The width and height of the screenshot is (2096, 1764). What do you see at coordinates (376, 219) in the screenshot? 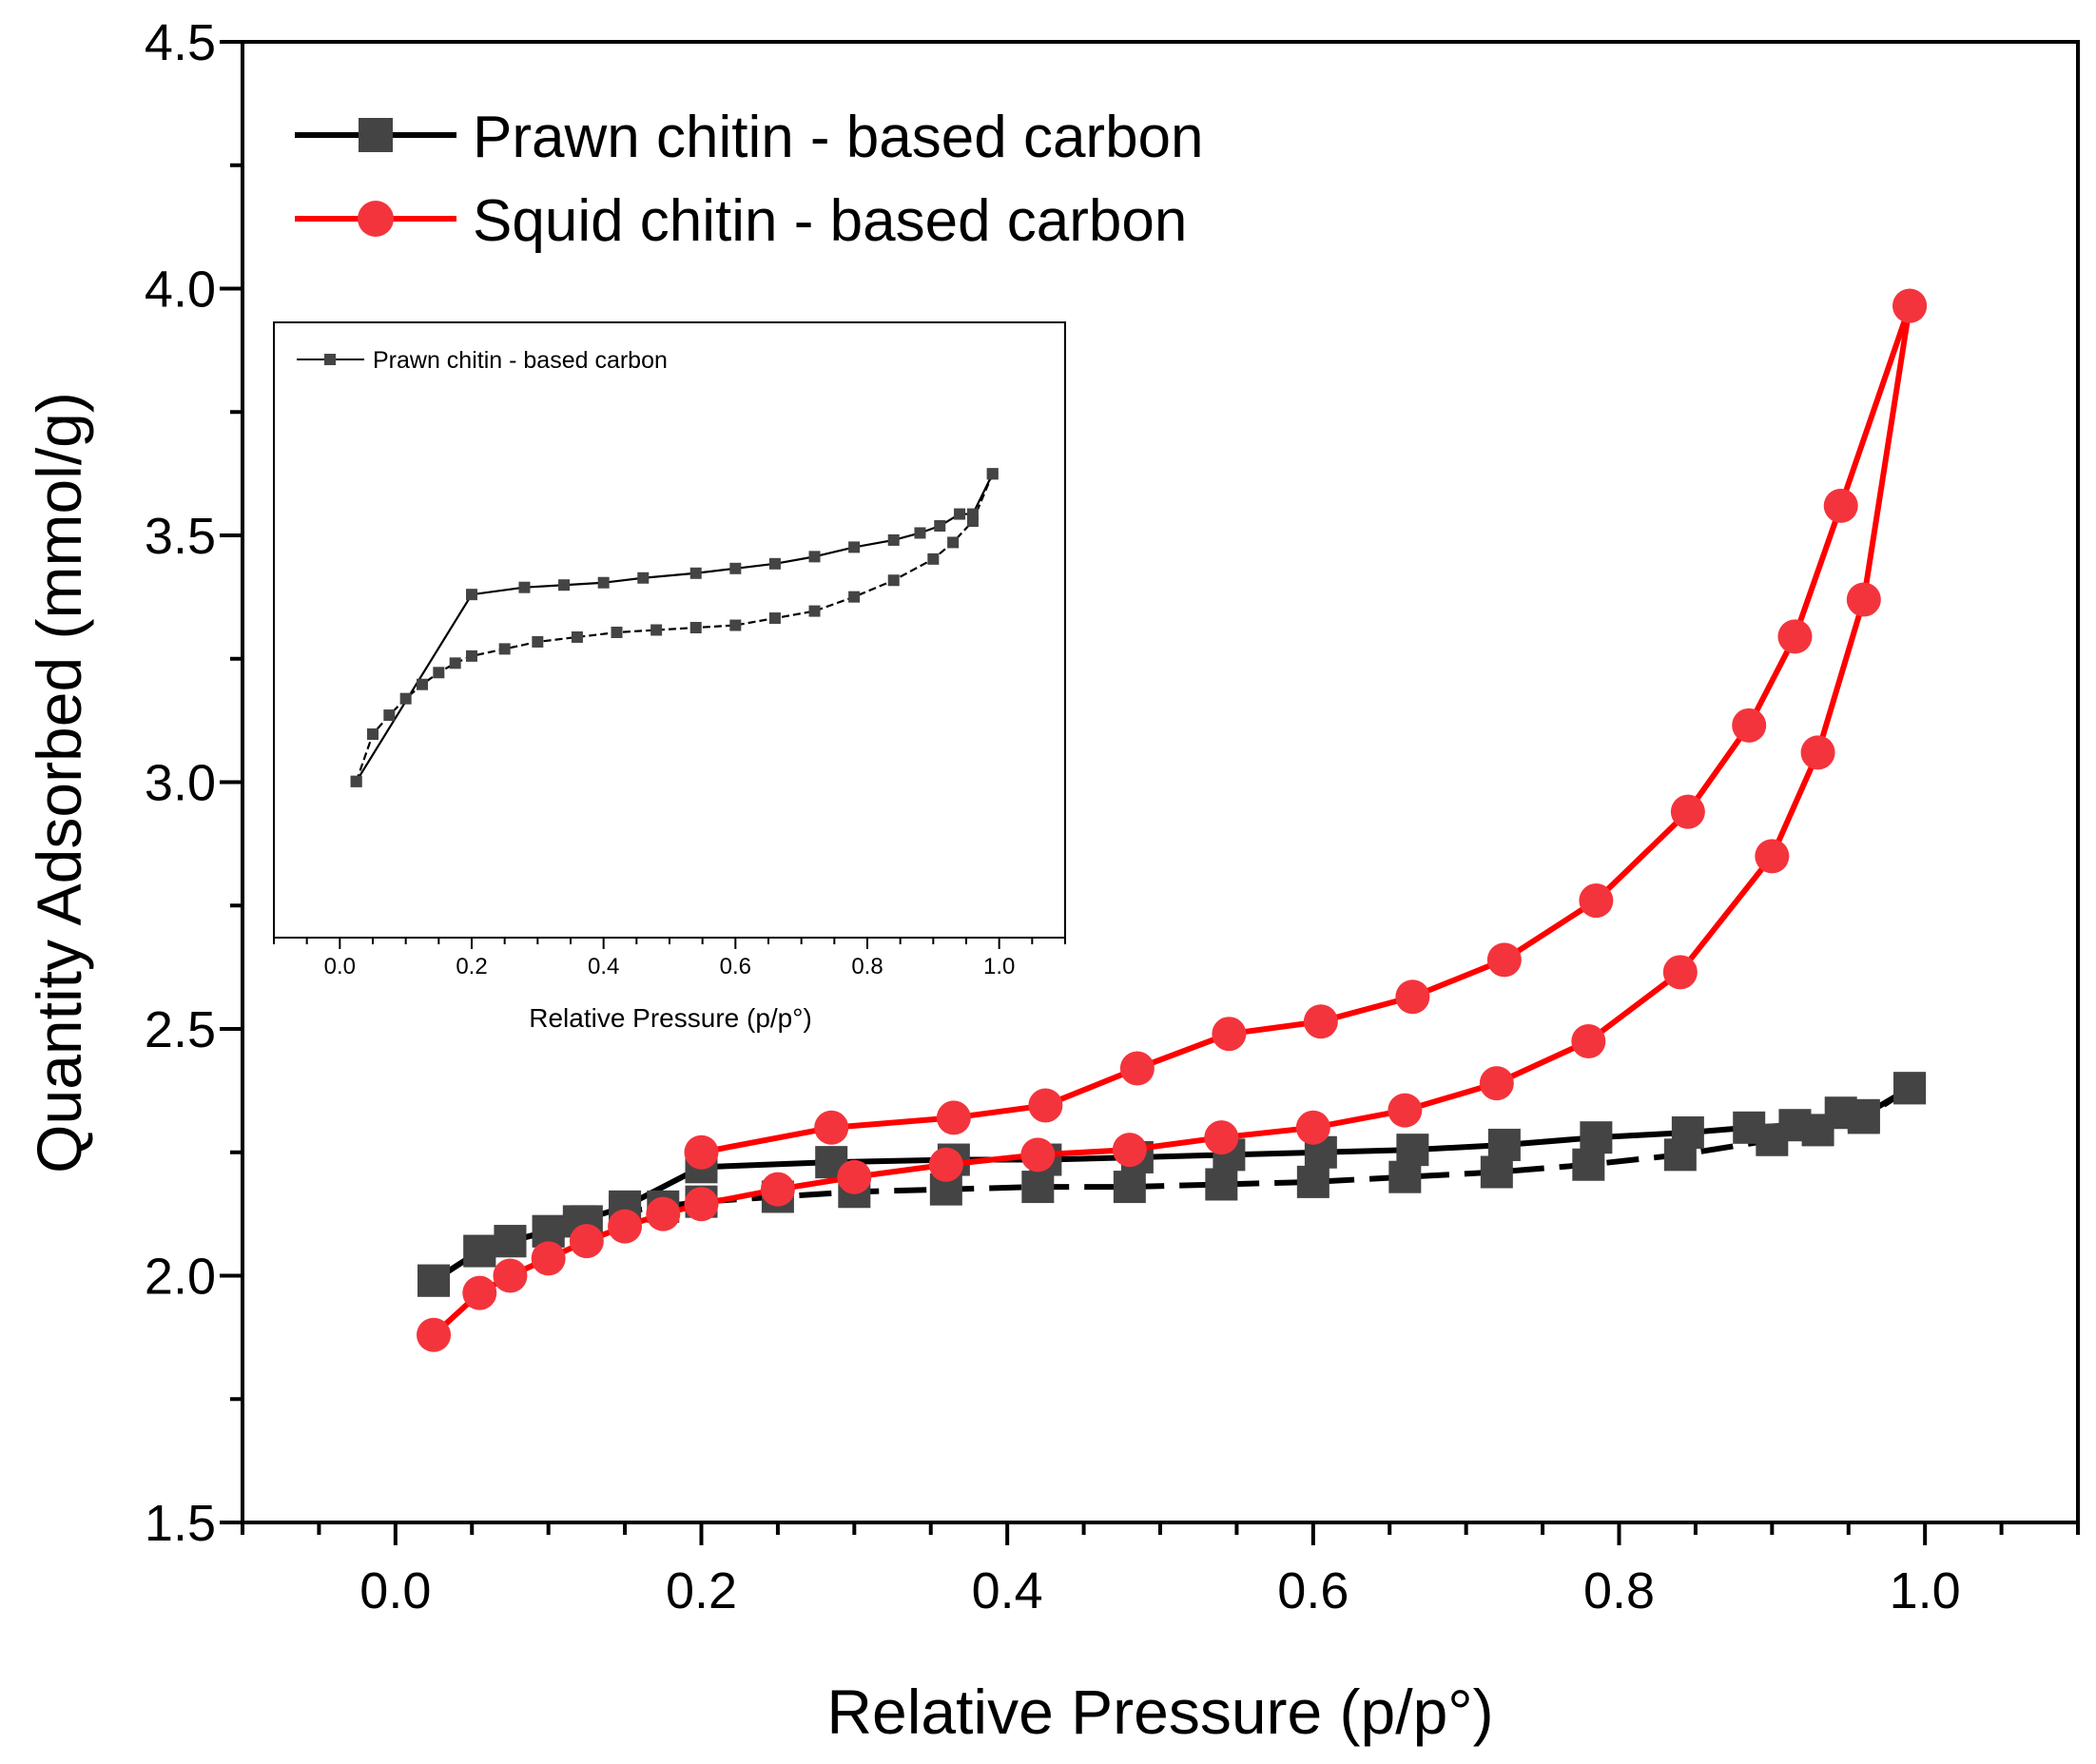
I see `legend-marker-squid` at bounding box center [376, 219].